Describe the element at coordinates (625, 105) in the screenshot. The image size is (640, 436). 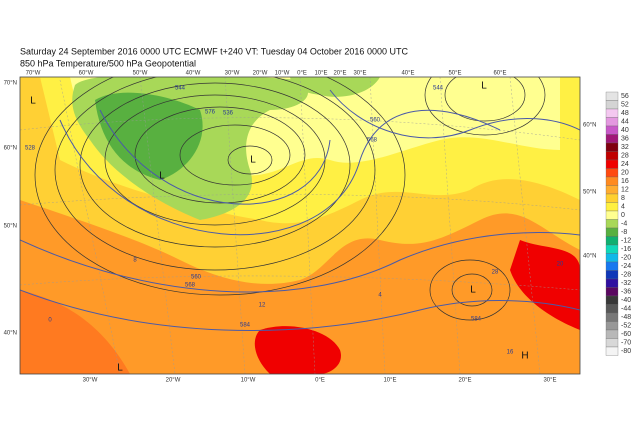
I see `legend-label: 52` at that location.